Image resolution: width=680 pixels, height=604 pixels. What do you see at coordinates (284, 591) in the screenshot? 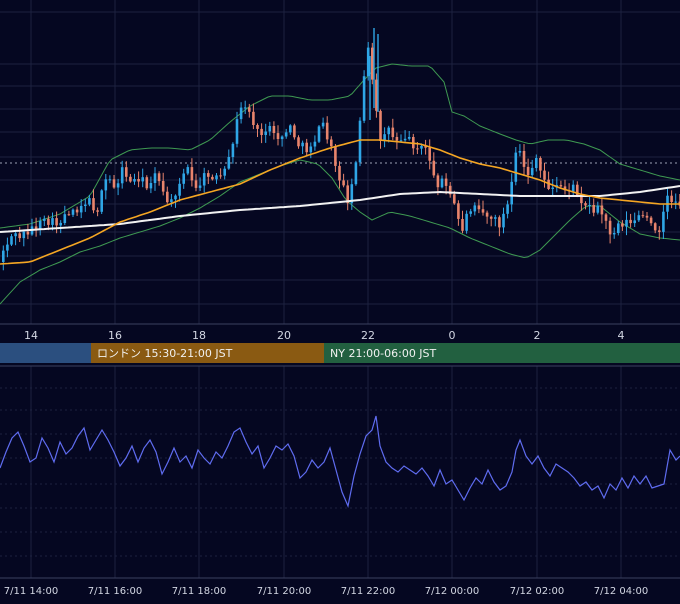
I see `time-tick-label: 7/11 20:00` at bounding box center [284, 591].